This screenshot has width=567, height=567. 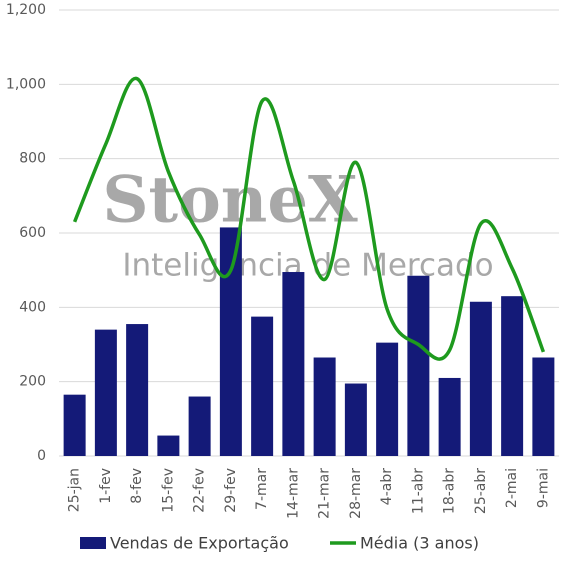 I want to click on y-tick-label: 400, so click(x=32, y=307).